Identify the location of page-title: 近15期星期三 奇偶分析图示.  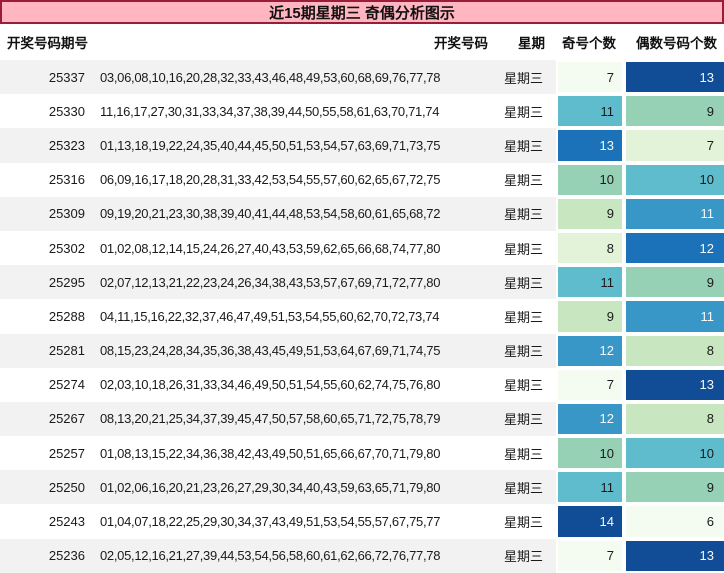
(362, 13).